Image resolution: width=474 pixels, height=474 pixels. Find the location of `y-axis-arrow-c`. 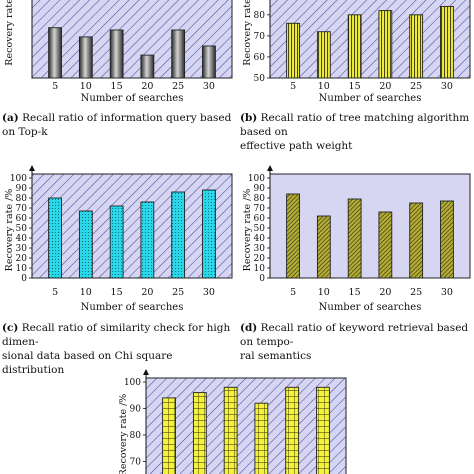

y-axis-arrow-c is located at coordinates (32, 168).